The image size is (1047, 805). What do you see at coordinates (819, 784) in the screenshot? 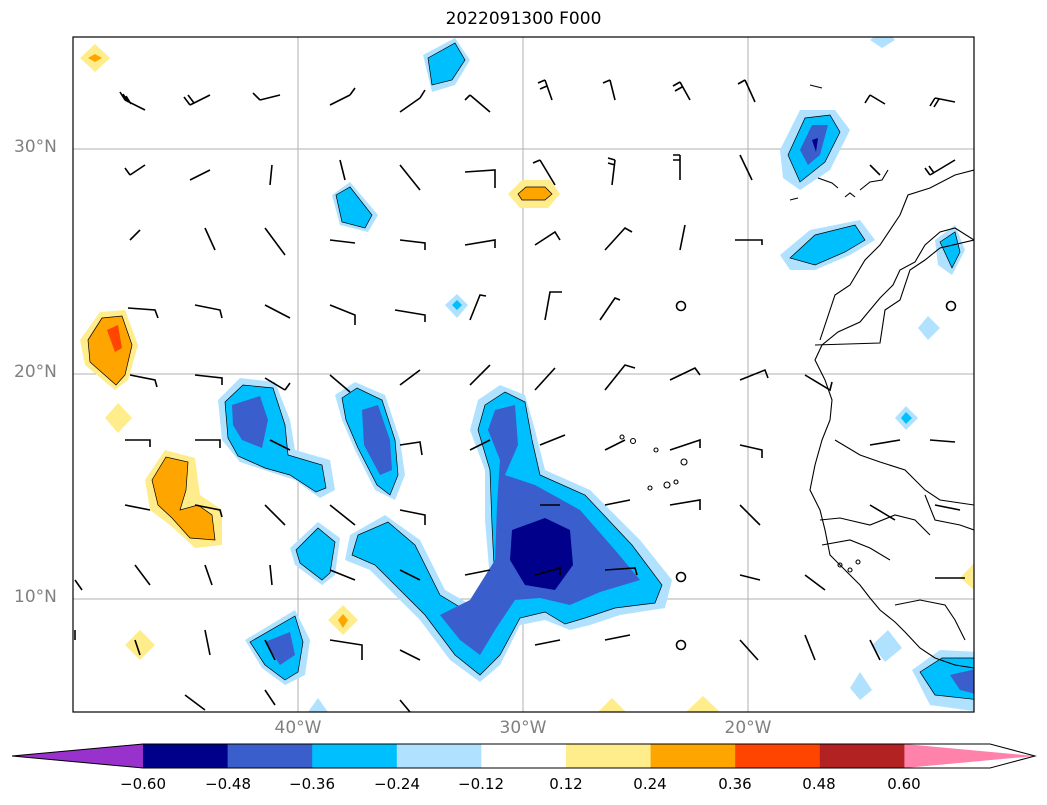
I see `colorbar-tick: 0.48` at bounding box center [819, 784].